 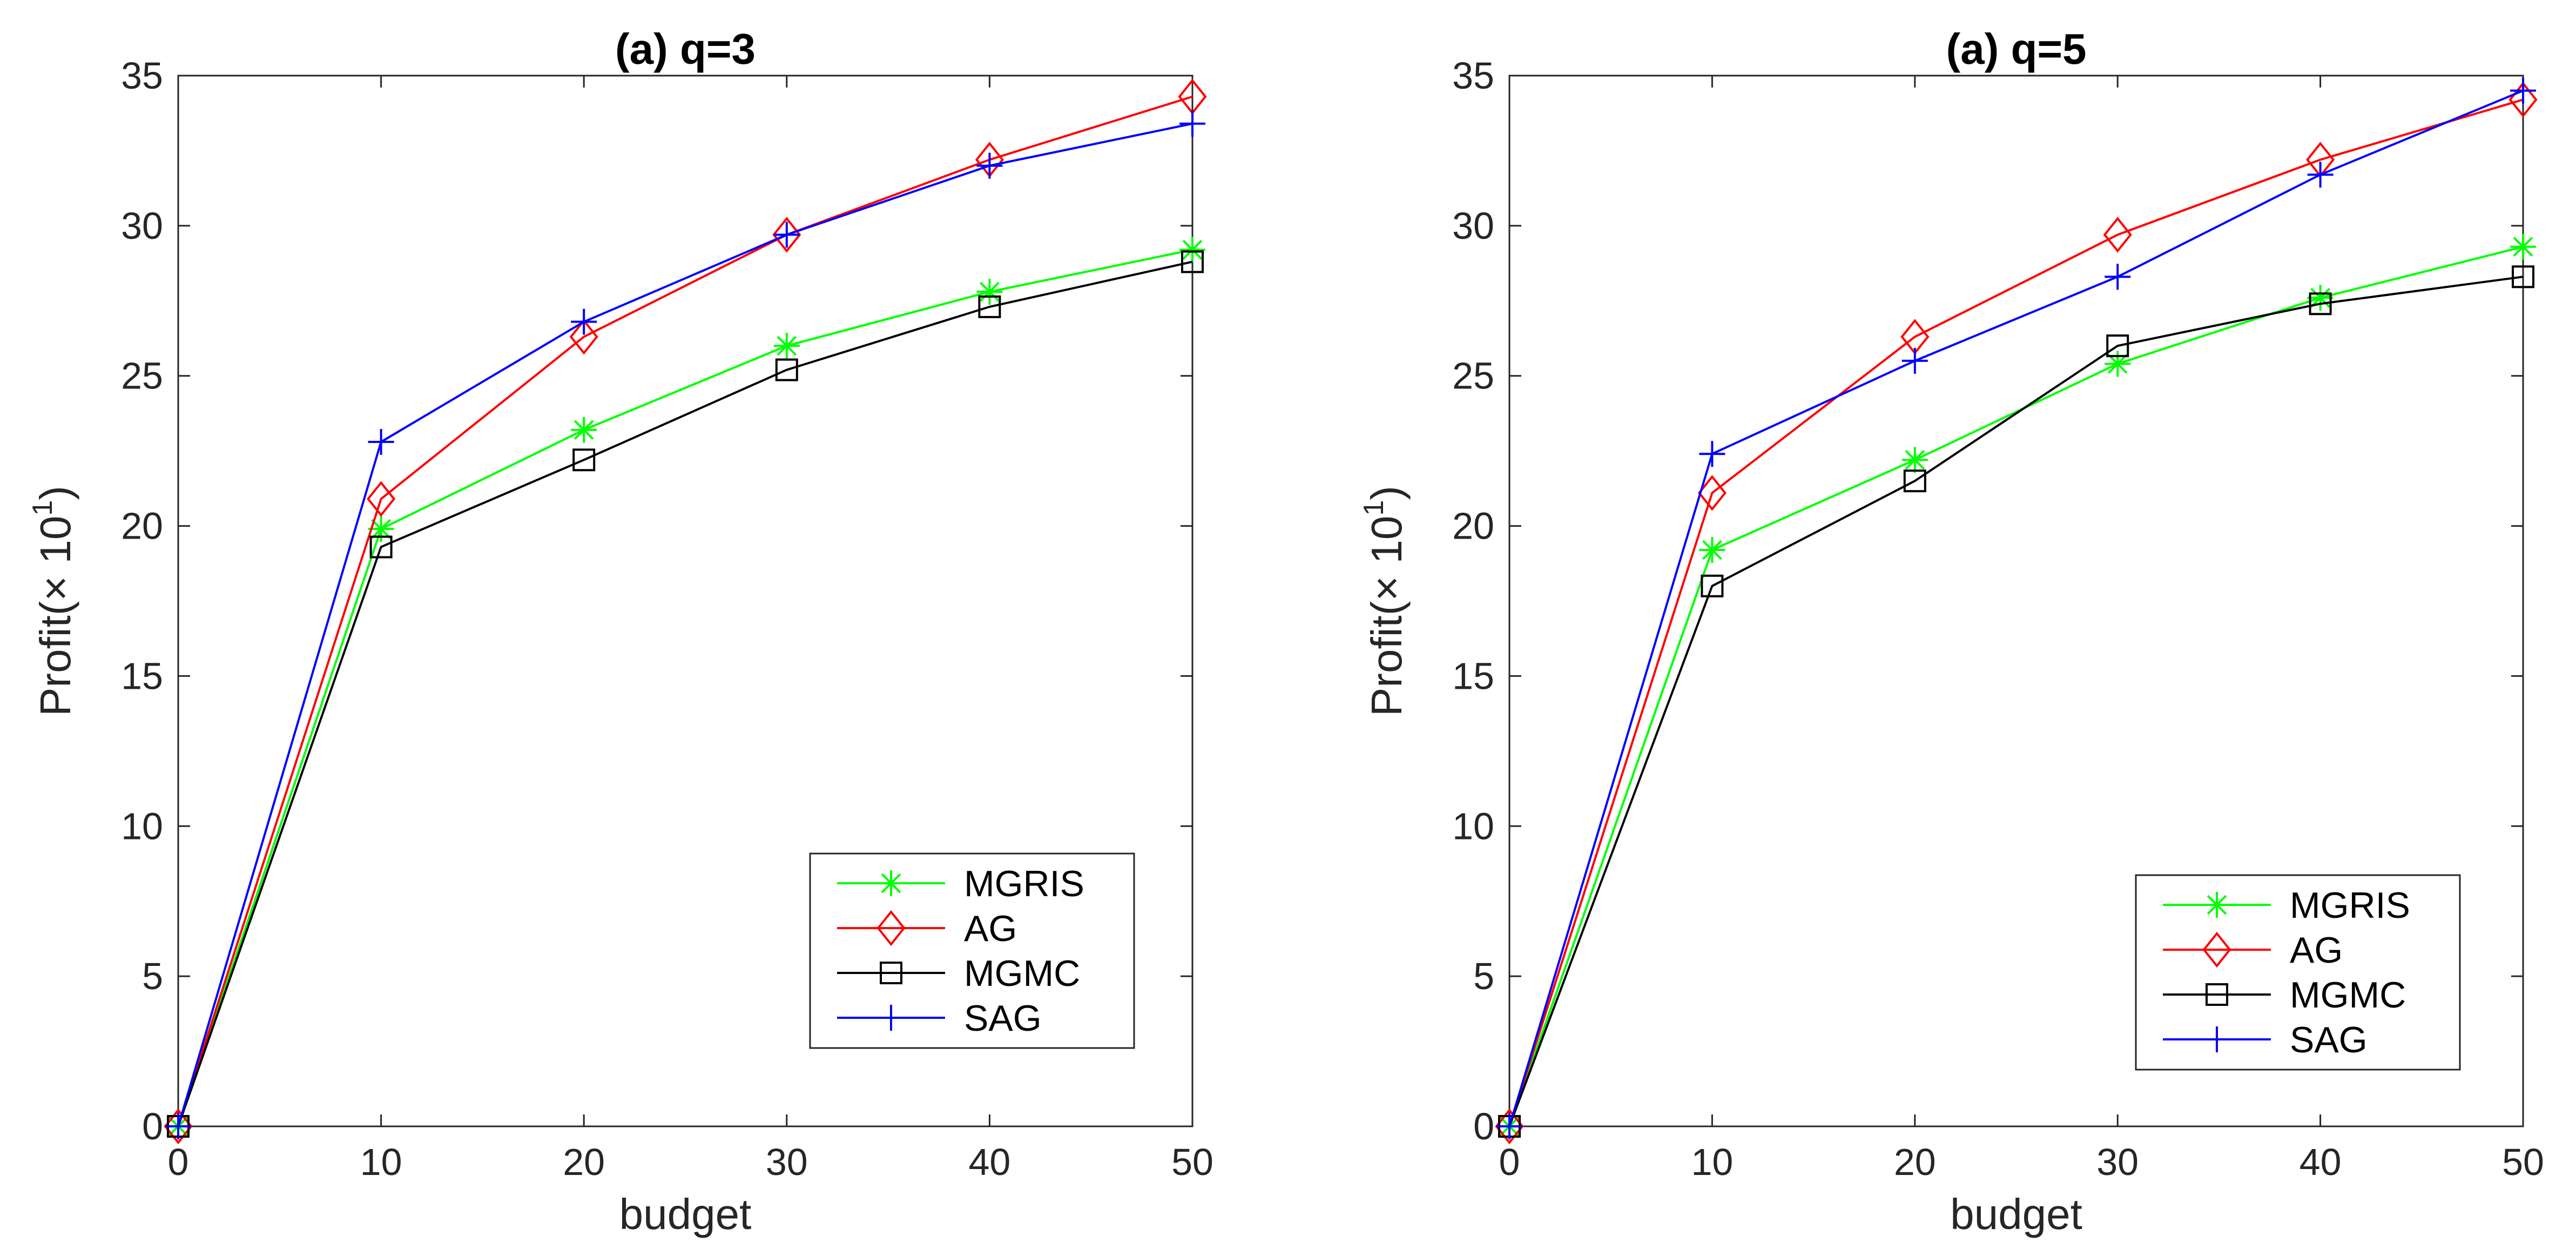 What do you see at coordinates (2265, 1039) in the screenshot?
I see `legend-entry: SAG` at bounding box center [2265, 1039].